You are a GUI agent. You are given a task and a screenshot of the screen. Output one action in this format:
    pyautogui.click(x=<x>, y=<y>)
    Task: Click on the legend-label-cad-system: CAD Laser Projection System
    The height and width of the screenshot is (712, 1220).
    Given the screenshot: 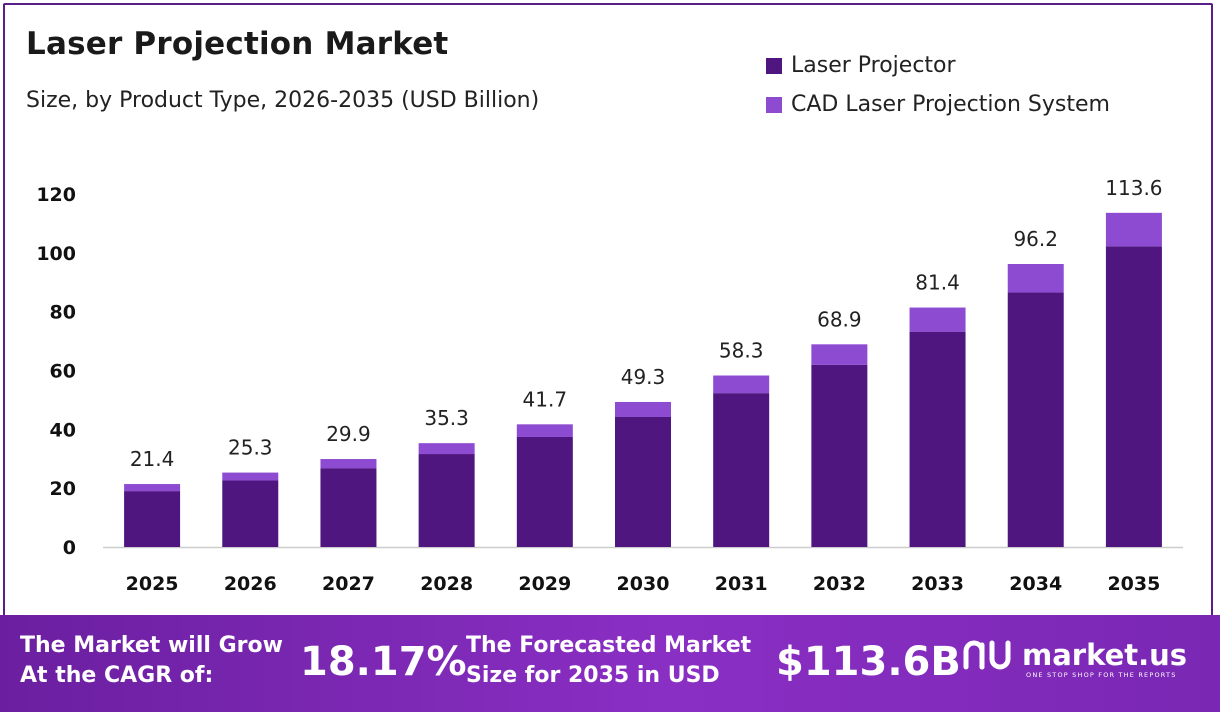 What is the action you would take?
    pyautogui.click(x=950, y=104)
    